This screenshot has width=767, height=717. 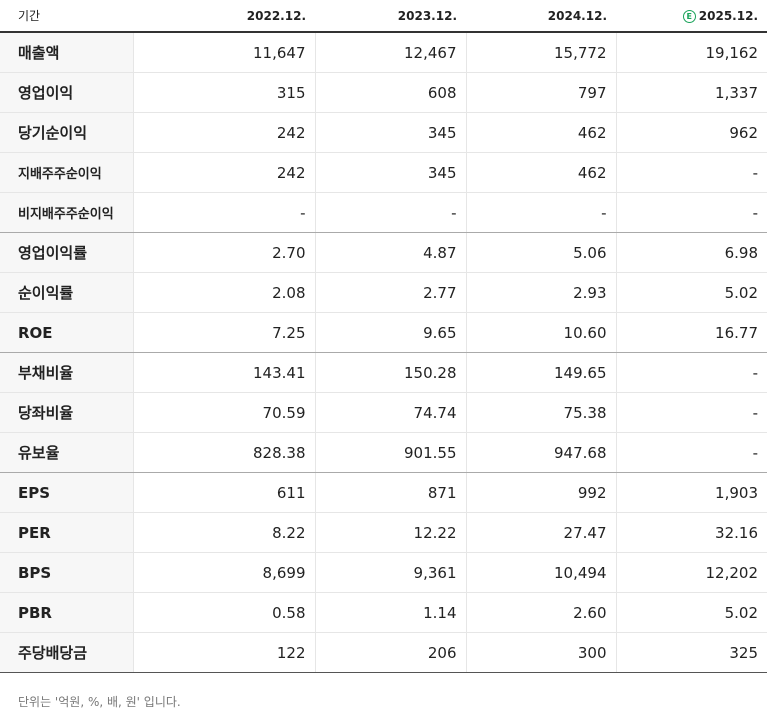 What do you see at coordinates (540, 92) in the screenshot?
I see `cell-value: 797` at bounding box center [540, 92].